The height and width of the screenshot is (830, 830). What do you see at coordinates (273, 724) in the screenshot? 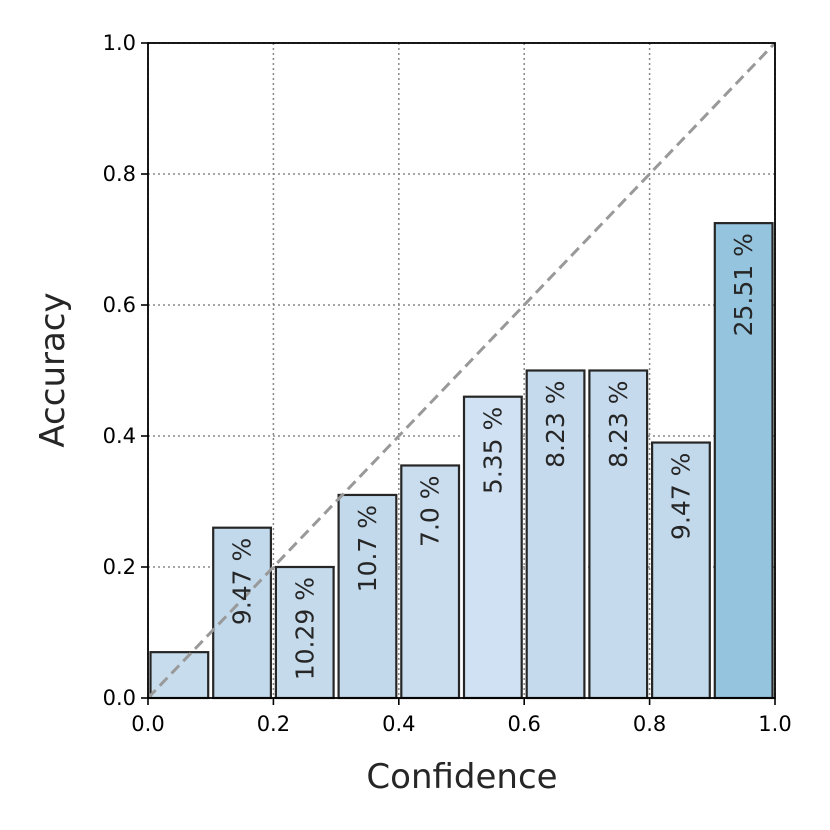
I see `x-tick-label: 0.2` at bounding box center [273, 724].